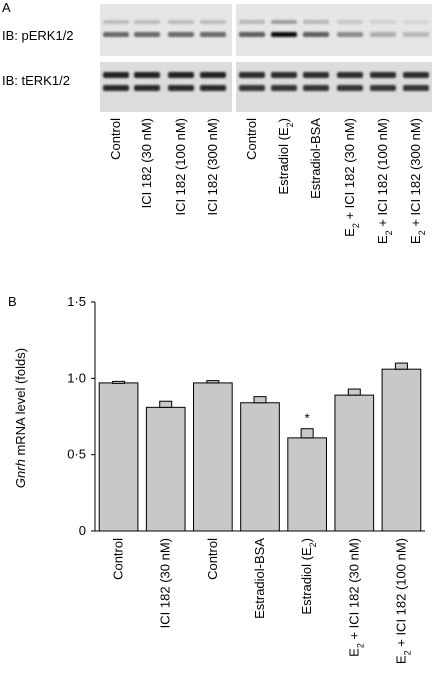 The height and width of the screenshot is (700, 436). Describe the element at coordinates (384, 181) in the screenshot. I see `lane-label: E2 + ICI 182 (100 nM)` at that location.